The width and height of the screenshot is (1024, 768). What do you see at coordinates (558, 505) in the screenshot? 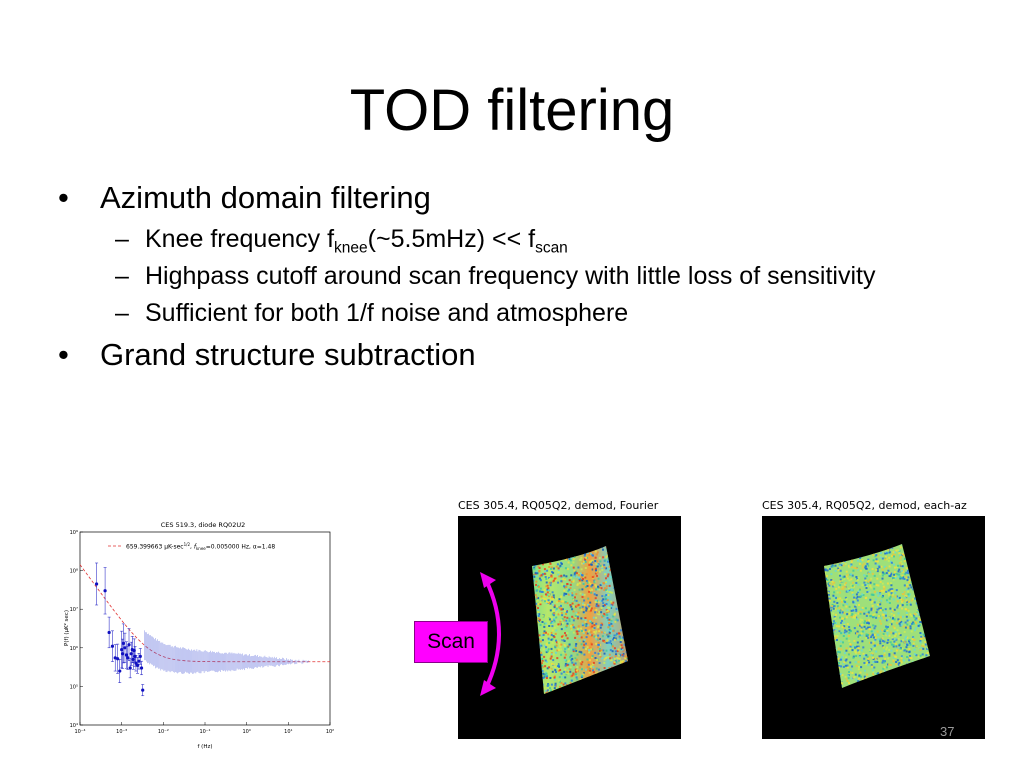
I see `map-left-title: CES 305.4, RQ05Q2, demod, Fourier` at bounding box center [558, 505].